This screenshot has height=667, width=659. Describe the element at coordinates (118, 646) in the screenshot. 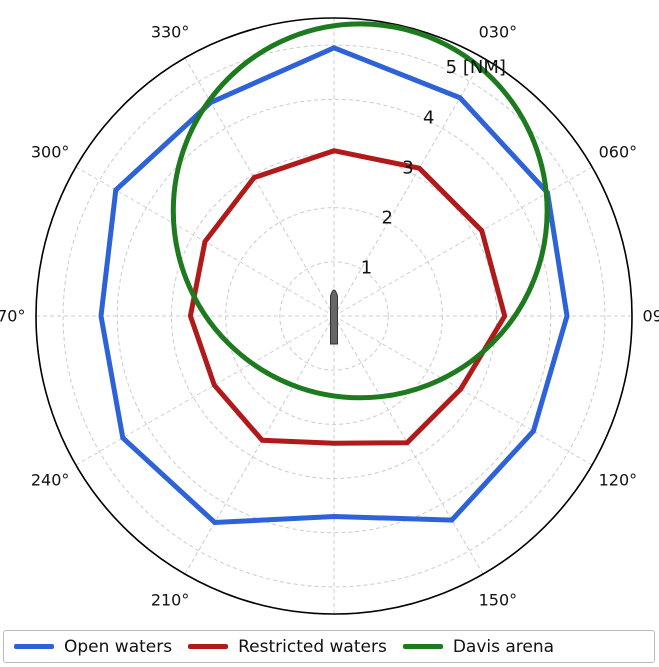

I see `legend-label: Open waters` at that location.